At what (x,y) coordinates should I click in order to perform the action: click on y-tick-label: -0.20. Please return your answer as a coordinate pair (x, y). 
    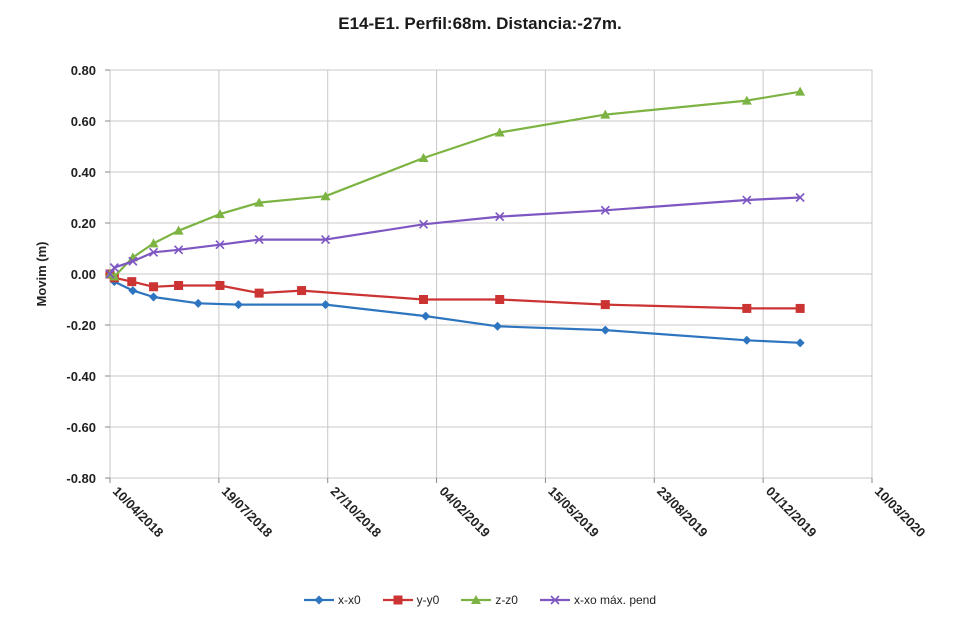
    Looking at the image, I should click on (81, 325).